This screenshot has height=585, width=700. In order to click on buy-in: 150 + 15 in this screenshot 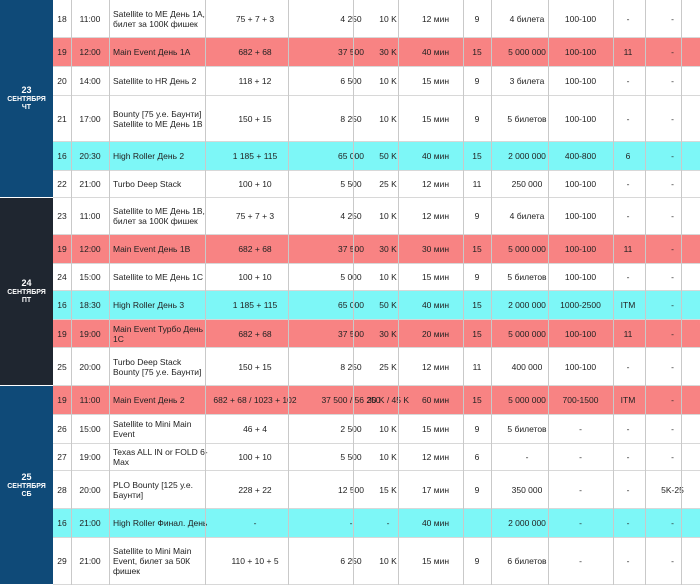, I will do `click(255, 118)`.